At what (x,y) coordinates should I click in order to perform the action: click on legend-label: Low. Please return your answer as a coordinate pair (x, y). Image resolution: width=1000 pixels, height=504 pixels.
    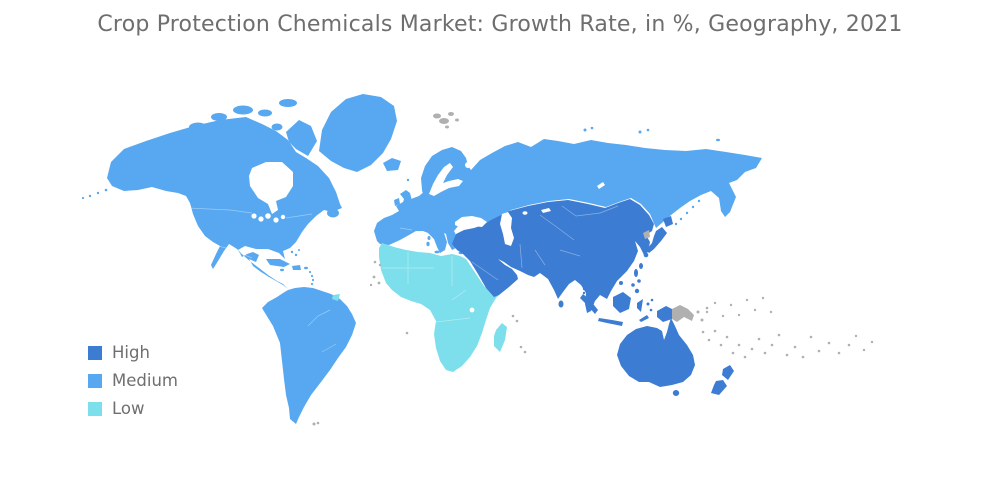
    Looking at the image, I should click on (128, 408).